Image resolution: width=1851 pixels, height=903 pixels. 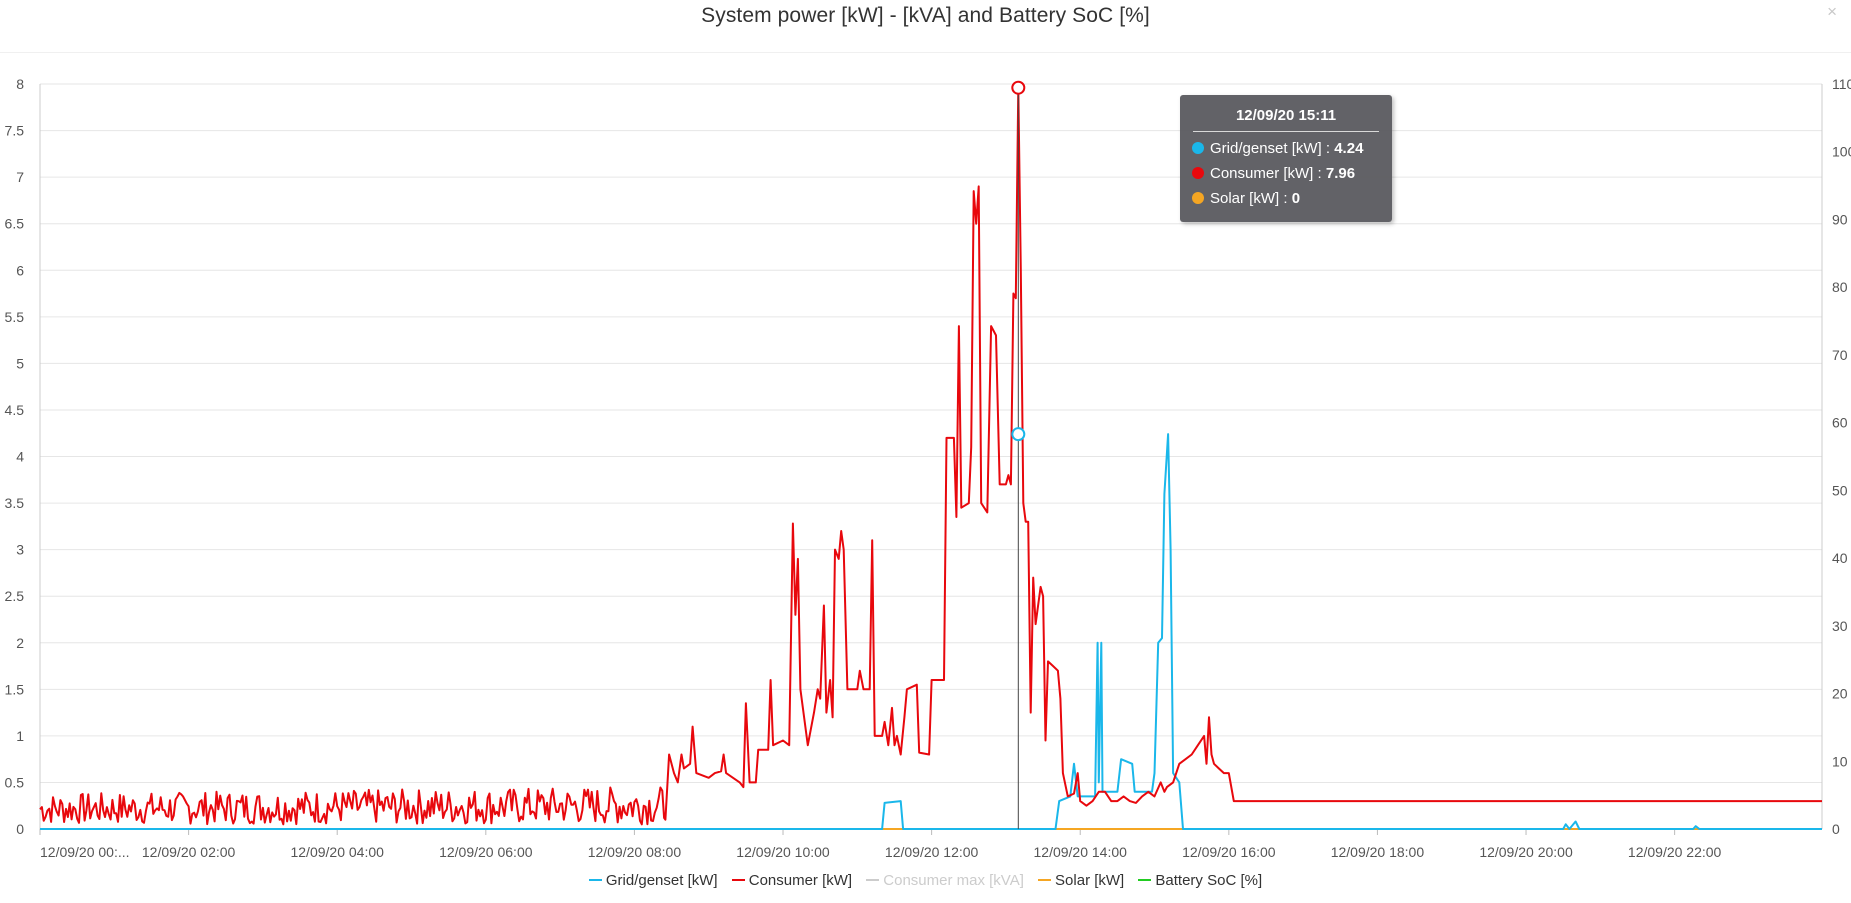 I want to click on y-left-tick-label: 4, so click(x=20, y=457).